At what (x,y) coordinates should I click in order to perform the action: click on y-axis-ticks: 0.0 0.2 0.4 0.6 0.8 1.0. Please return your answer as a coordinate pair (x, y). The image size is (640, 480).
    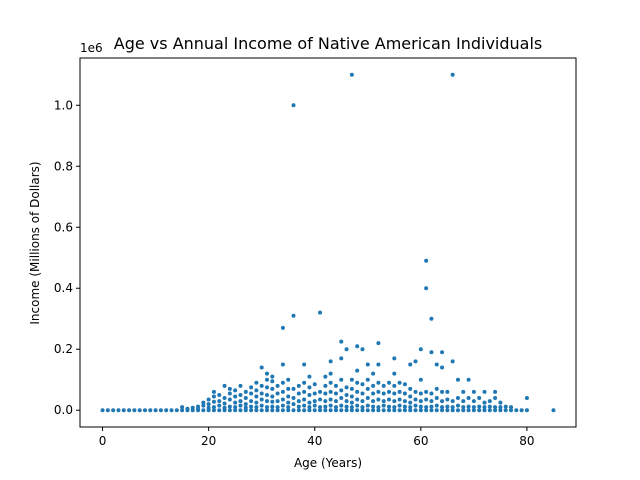
    Looking at the image, I should click on (67, 257).